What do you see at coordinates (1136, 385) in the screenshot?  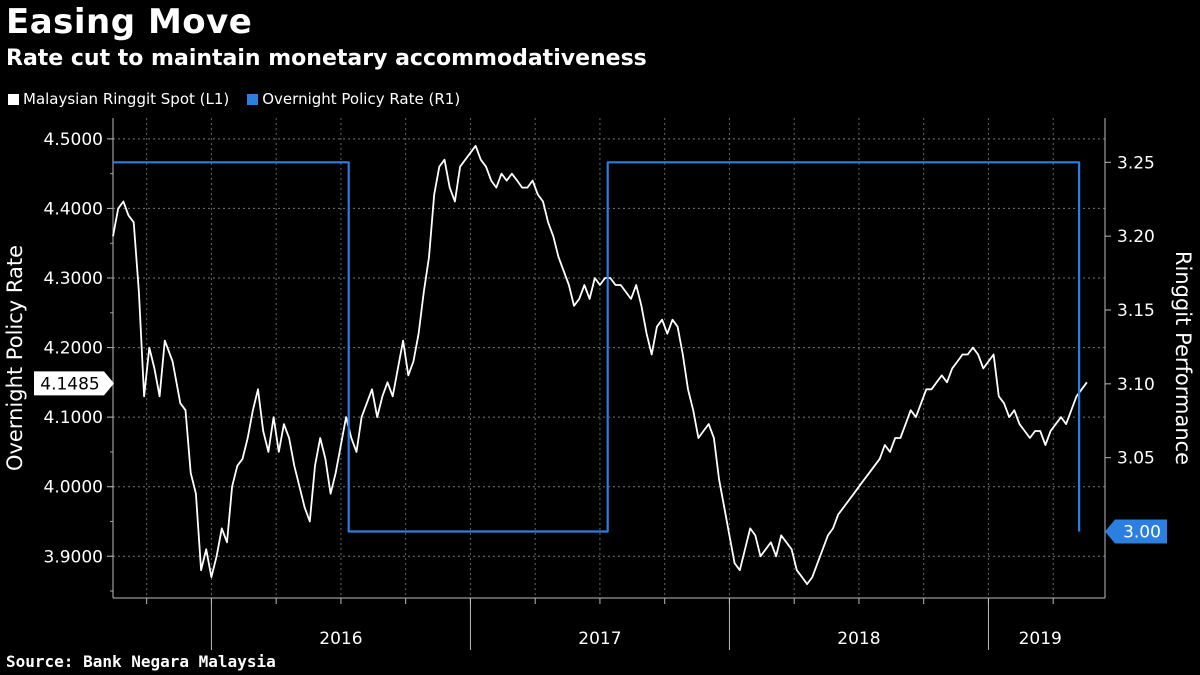 I see `right-tick-label: 3.10` at bounding box center [1136, 385].